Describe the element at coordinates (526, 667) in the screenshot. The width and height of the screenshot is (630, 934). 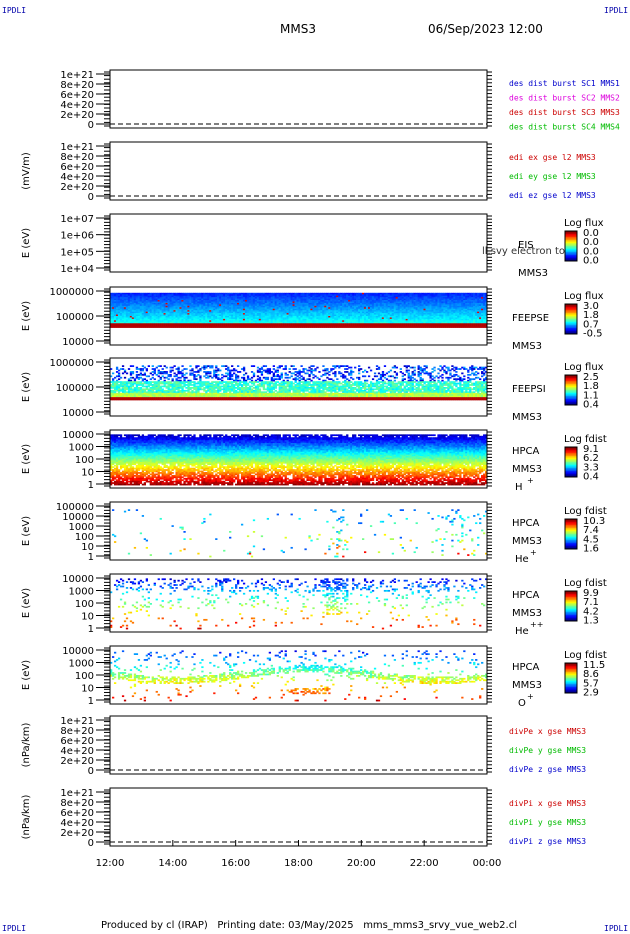
I see `instrument-label: HPCA` at that location.